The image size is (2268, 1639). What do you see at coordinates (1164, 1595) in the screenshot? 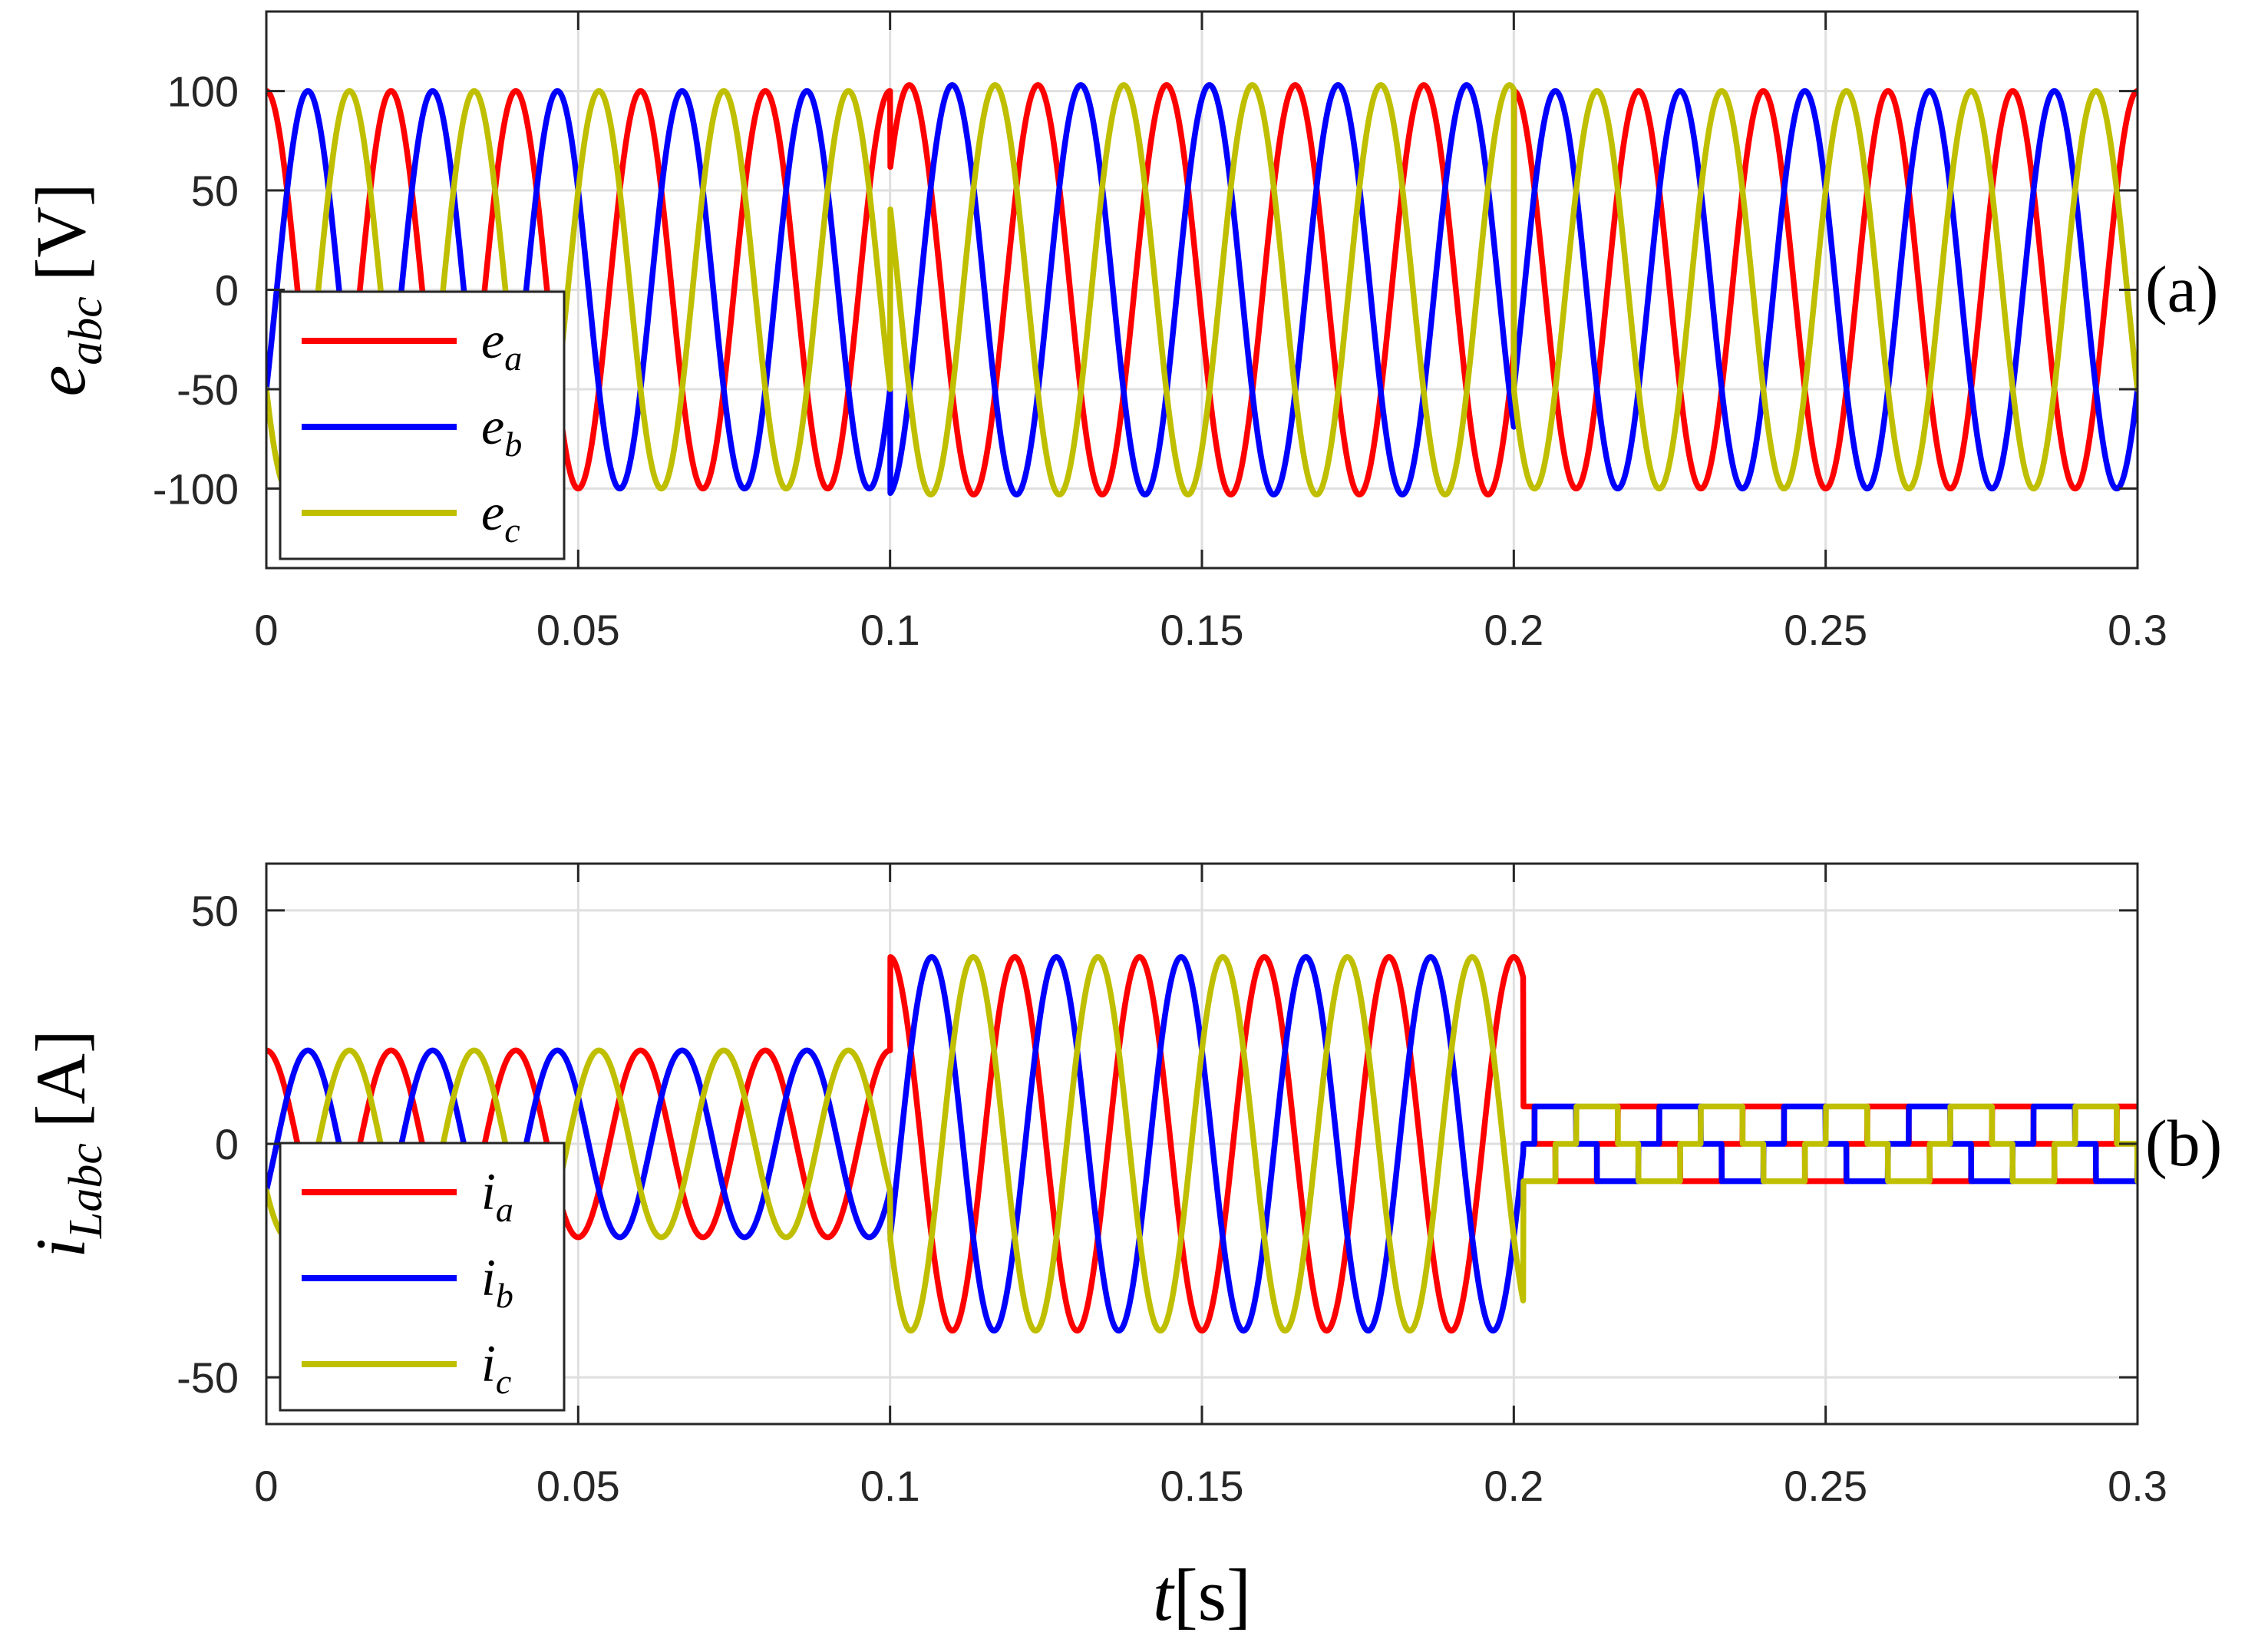
I see `x-axis-label-symbol: t` at bounding box center [1164, 1595].